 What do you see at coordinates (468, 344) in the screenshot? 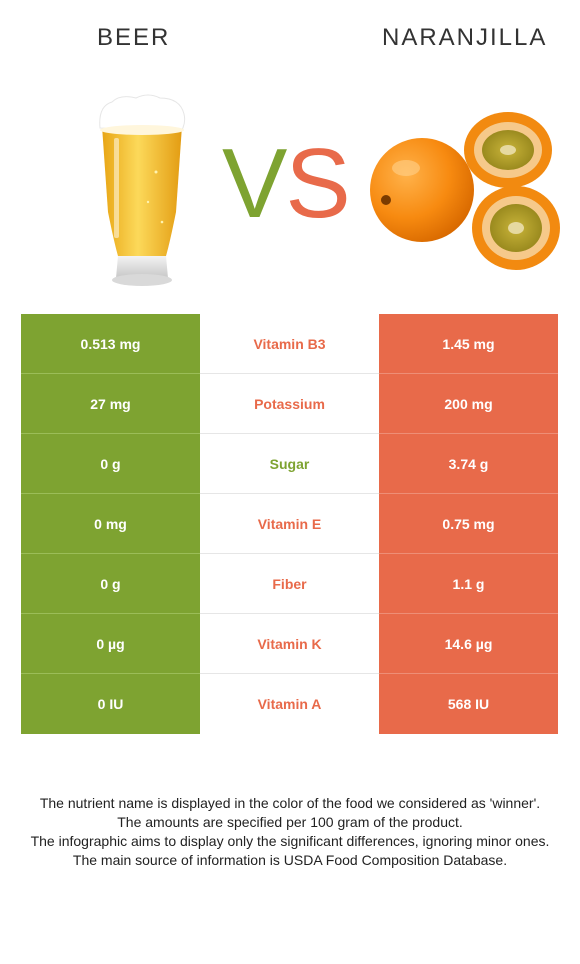
I see `naranjilla-value: 1.45 mg` at bounding box center [468, 344].